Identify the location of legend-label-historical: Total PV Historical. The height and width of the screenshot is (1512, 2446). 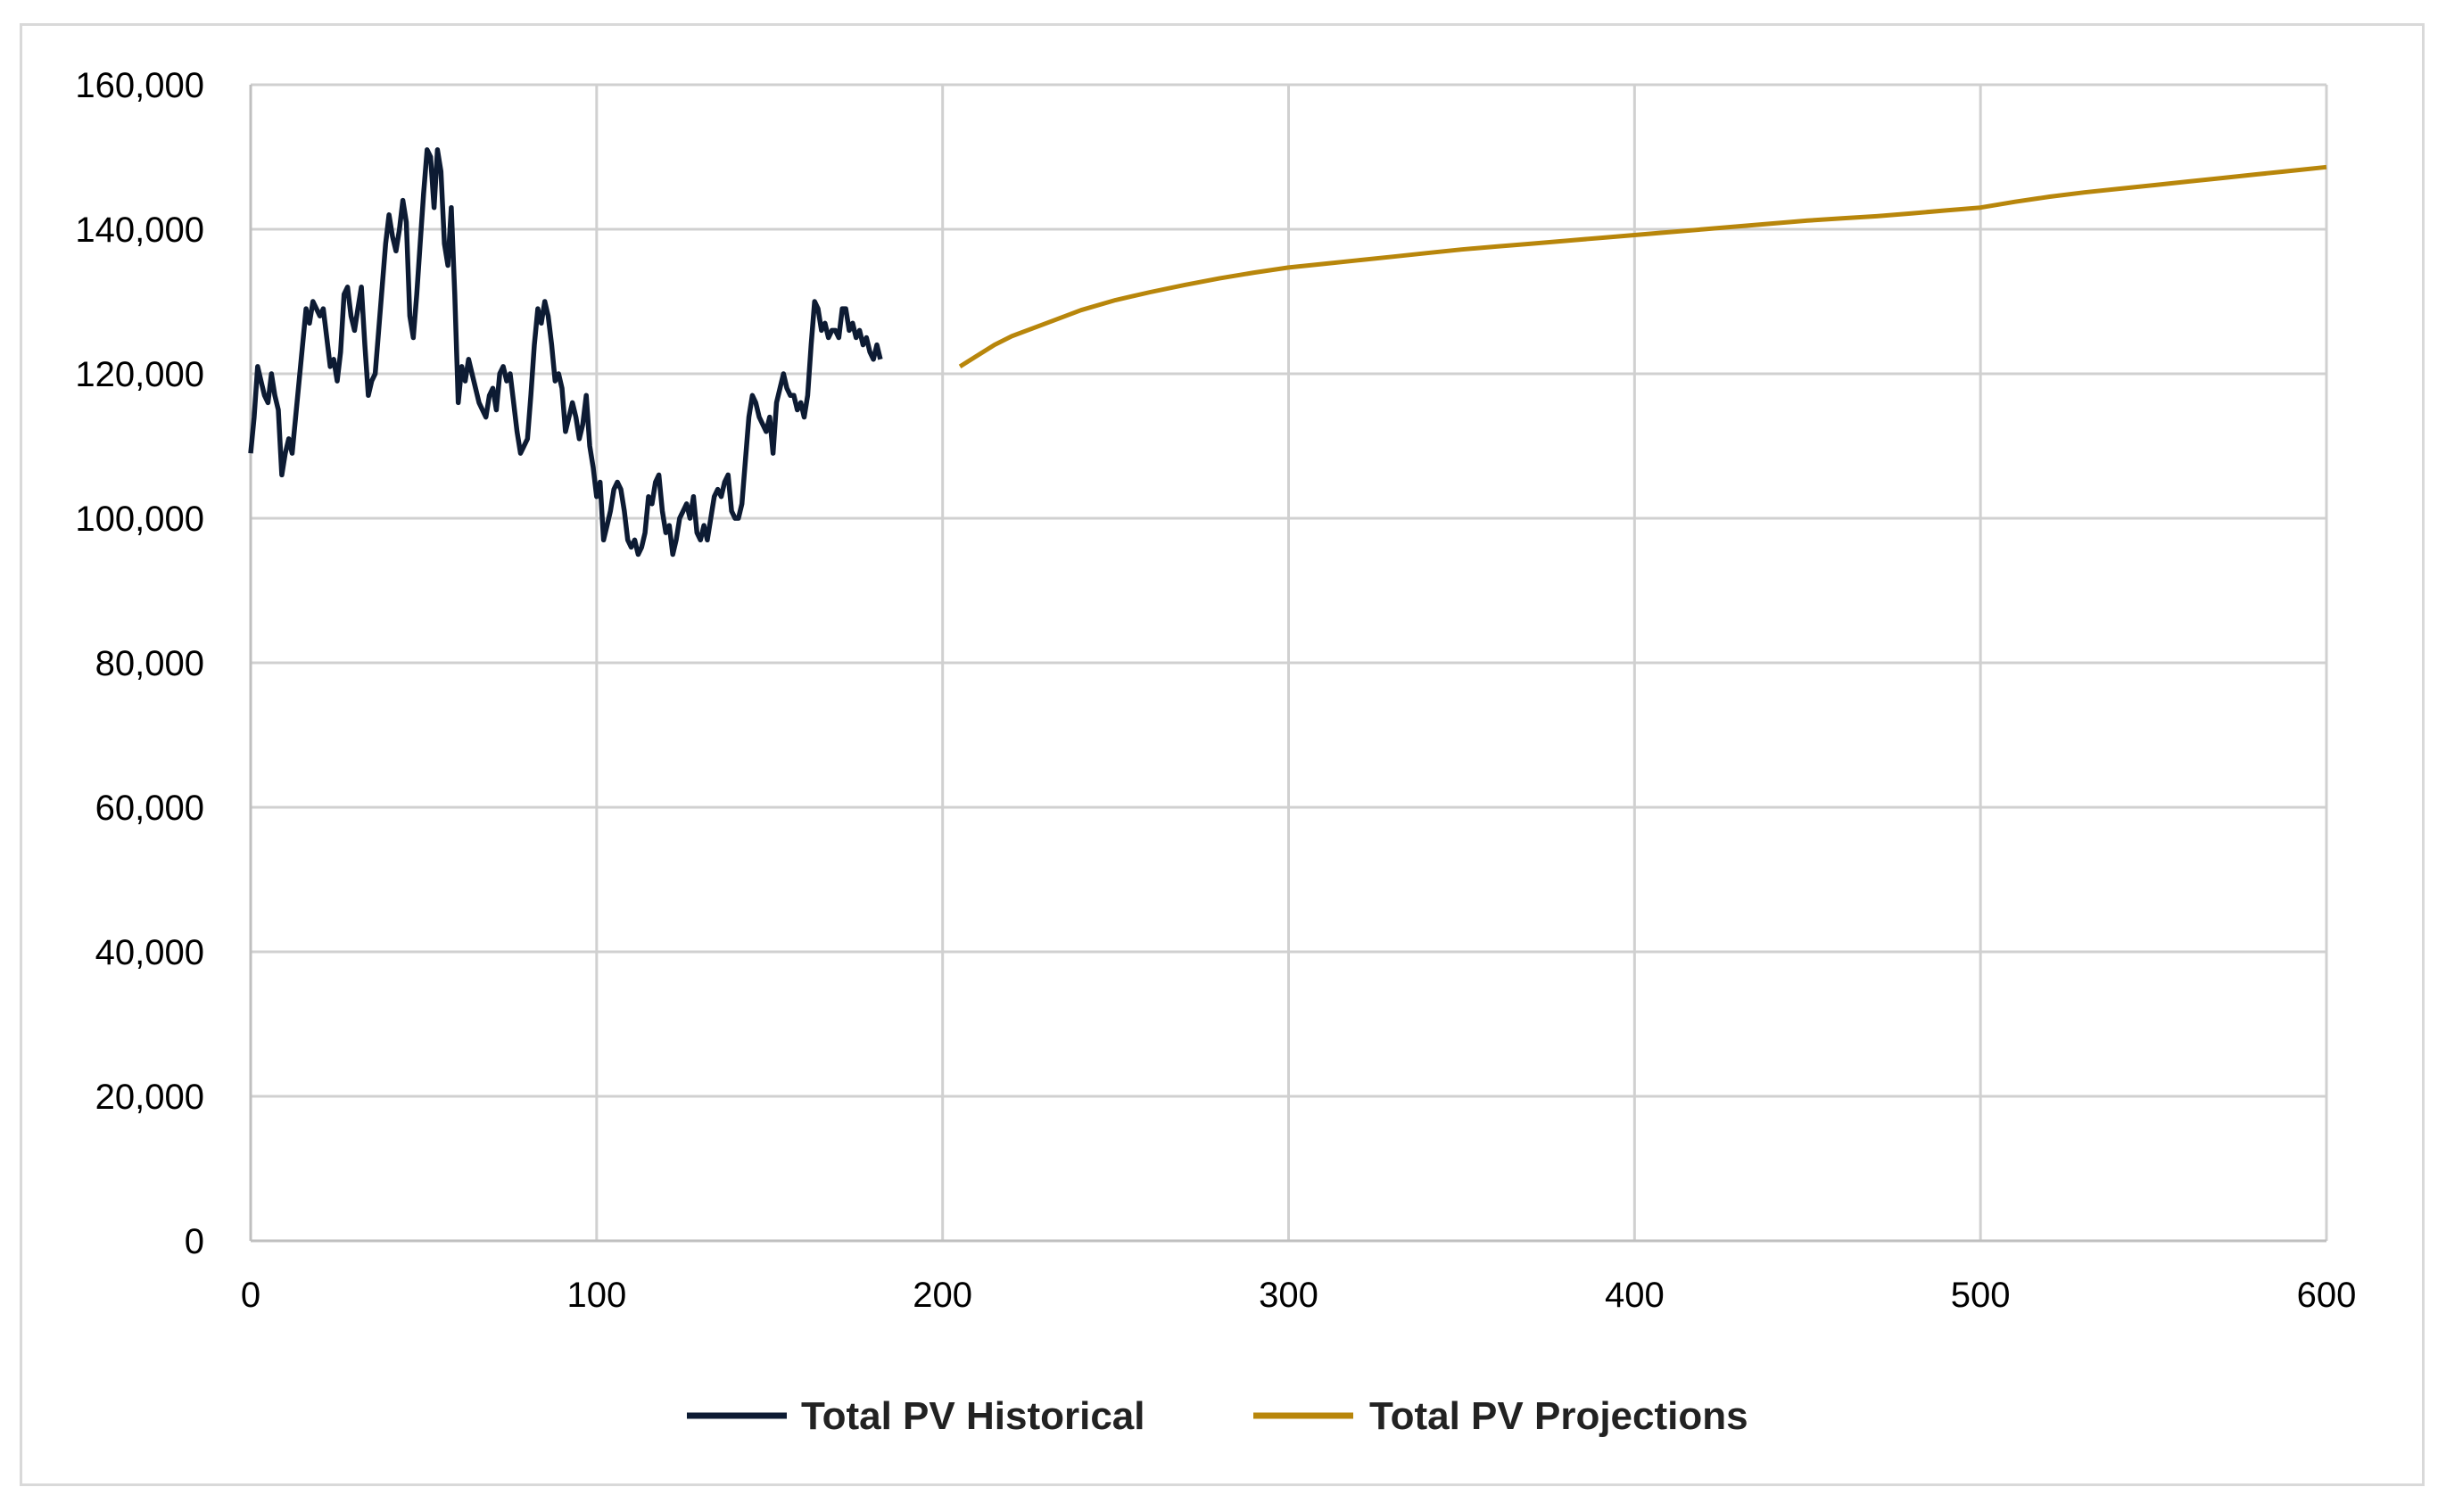
(973, 1416).